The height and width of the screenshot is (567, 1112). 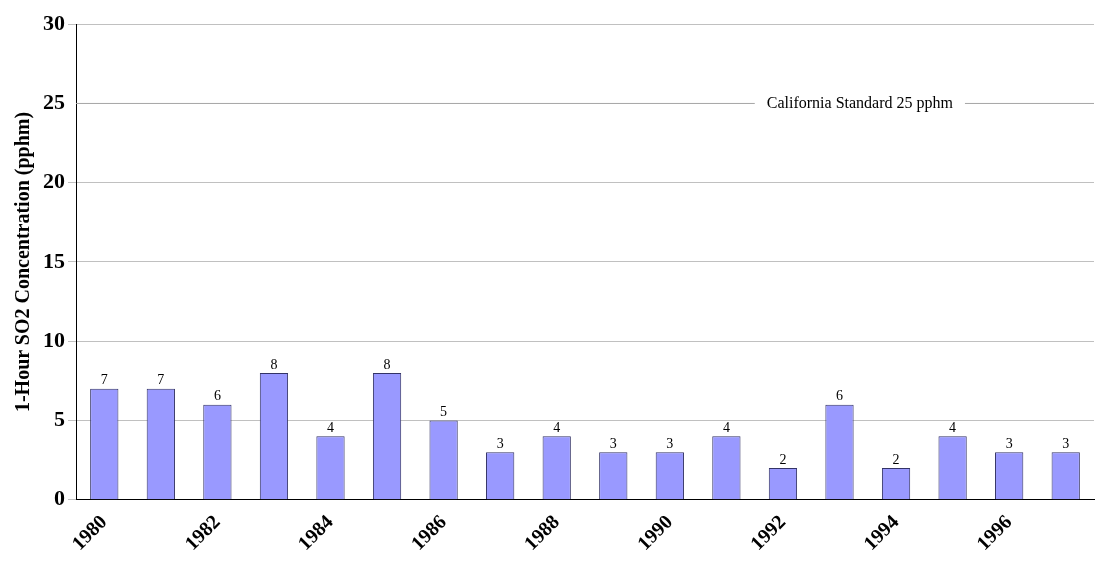 What do you see at coordinates (54, 339) in the screenshot?
I see `y-tick-label: 10` at bounding box center [54, 339].